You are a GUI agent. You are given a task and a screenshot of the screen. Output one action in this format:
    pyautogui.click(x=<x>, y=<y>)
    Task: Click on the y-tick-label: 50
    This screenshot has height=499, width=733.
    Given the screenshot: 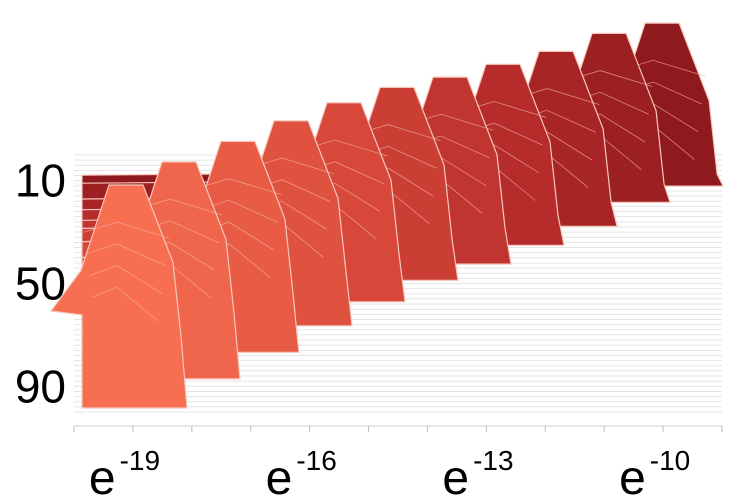 What is the action you would take?
    pyautogui.click(x=40, y=284)
    